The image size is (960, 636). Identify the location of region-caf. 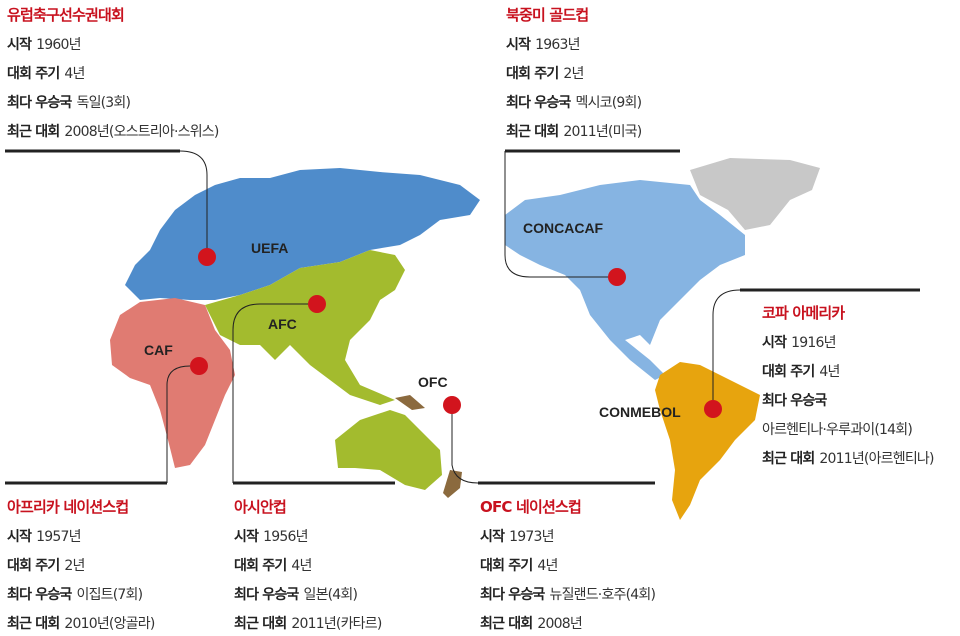
(172, 383).